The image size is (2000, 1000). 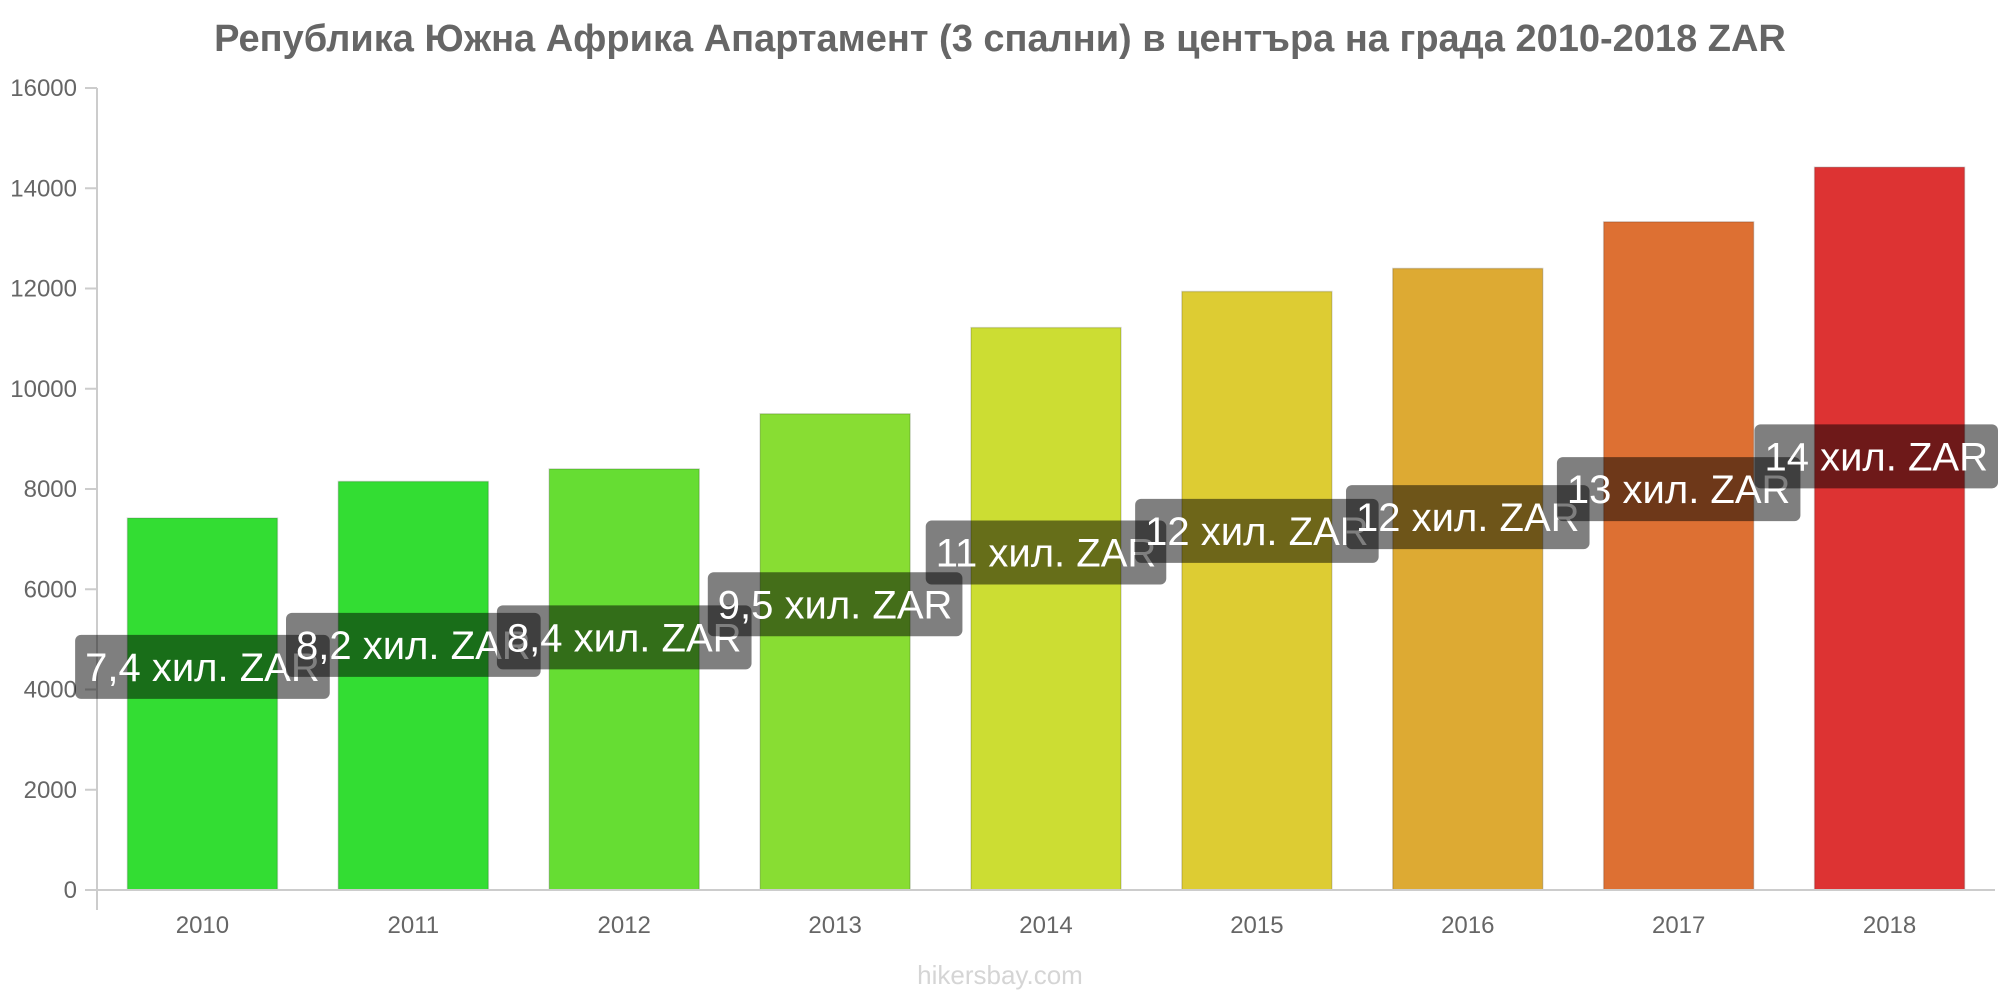 I want to click on x-tick-label: 2018, so click(x=1889, y=925).